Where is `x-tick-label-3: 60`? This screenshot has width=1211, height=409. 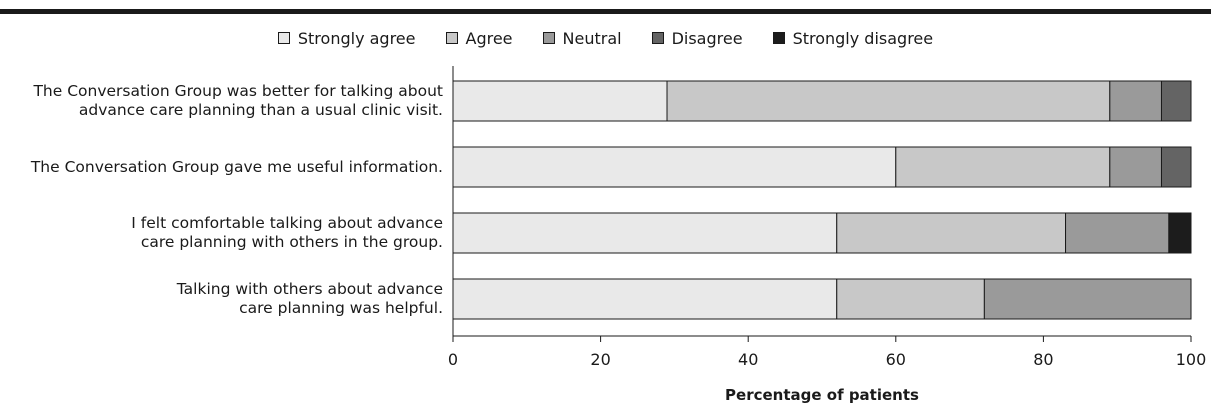 x-tick-label-3: 60 is located at coordinates (896, 359).